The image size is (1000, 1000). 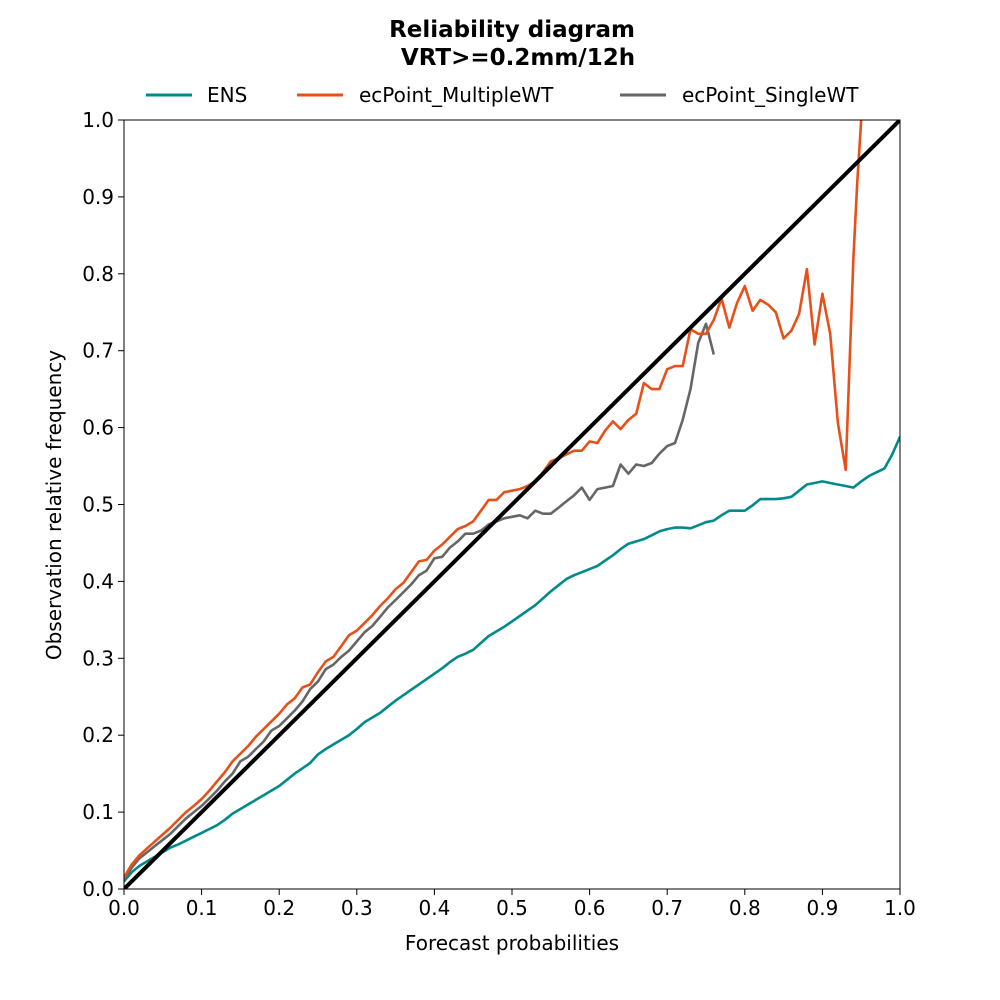 I want to click on y-tick-label: 0.3, so click(x=98, y=658).